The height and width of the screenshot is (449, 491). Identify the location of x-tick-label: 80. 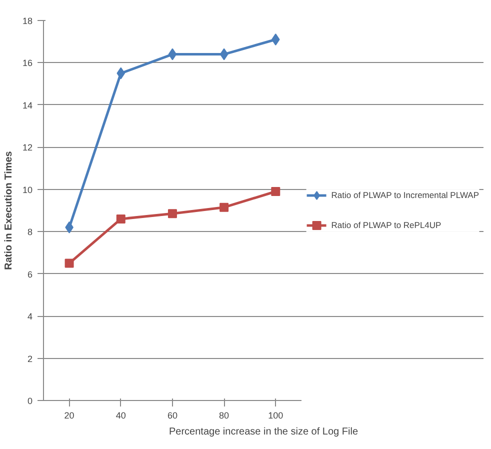
(224, 415).